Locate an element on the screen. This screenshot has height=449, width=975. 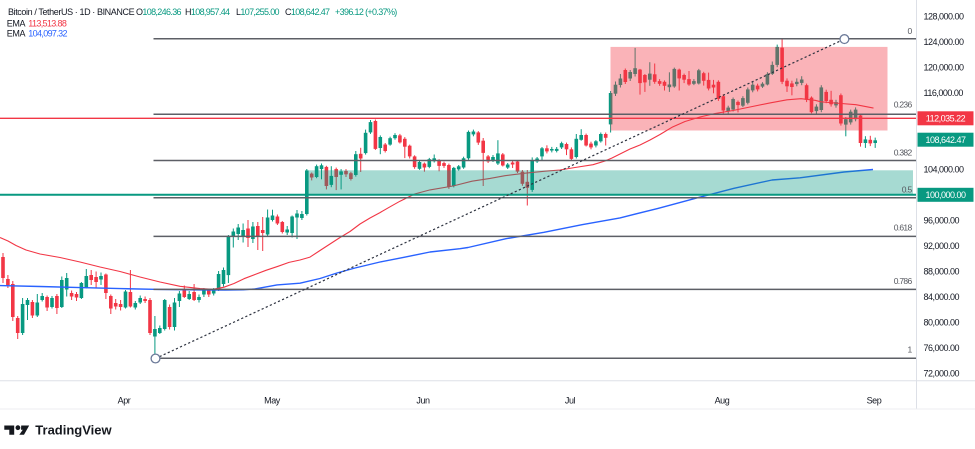
svg-text: 104,097.32 is located at coordinates (47, 34).